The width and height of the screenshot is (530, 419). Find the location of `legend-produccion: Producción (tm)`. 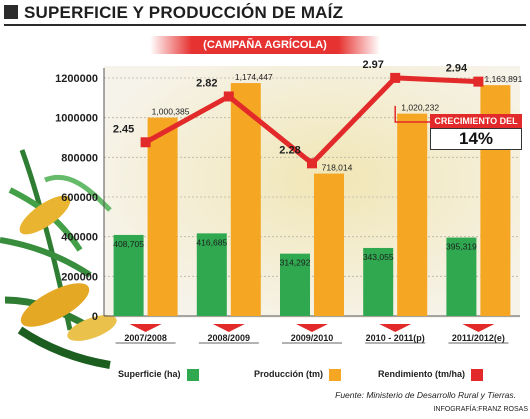

legend-produccion: Producción (tm) is located at coordinates (297, 374).